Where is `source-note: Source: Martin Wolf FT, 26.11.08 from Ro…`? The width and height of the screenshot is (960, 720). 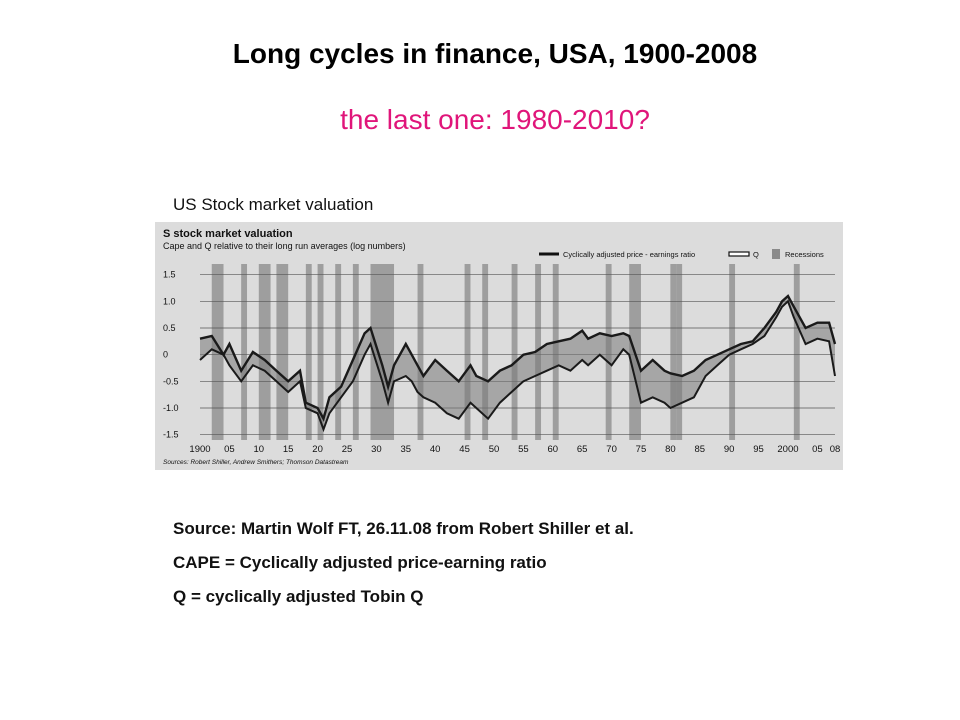 source-note: Source: Martin Wolf FT, 26.11.08 from Ro… is located at coordinates (403, 528).